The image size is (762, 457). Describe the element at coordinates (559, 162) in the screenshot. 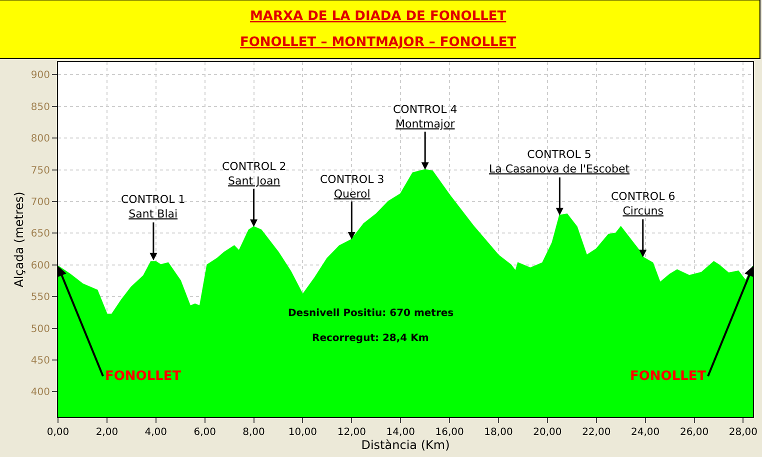

I see `annotation: CONTROL 5 La Casanova de l'Escobet` at that location.